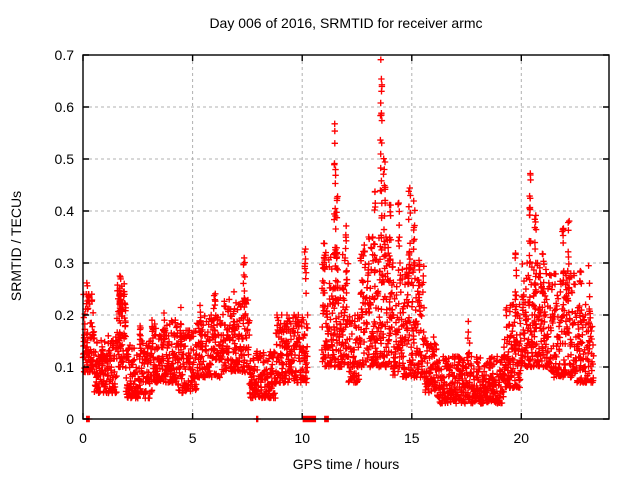 The width and height of the screenshot is (640, 480). What do you see at coordinates (65, 367) in the screenshot?
I see `y-tick-label: 0.1` at bounding box center [65, 367].